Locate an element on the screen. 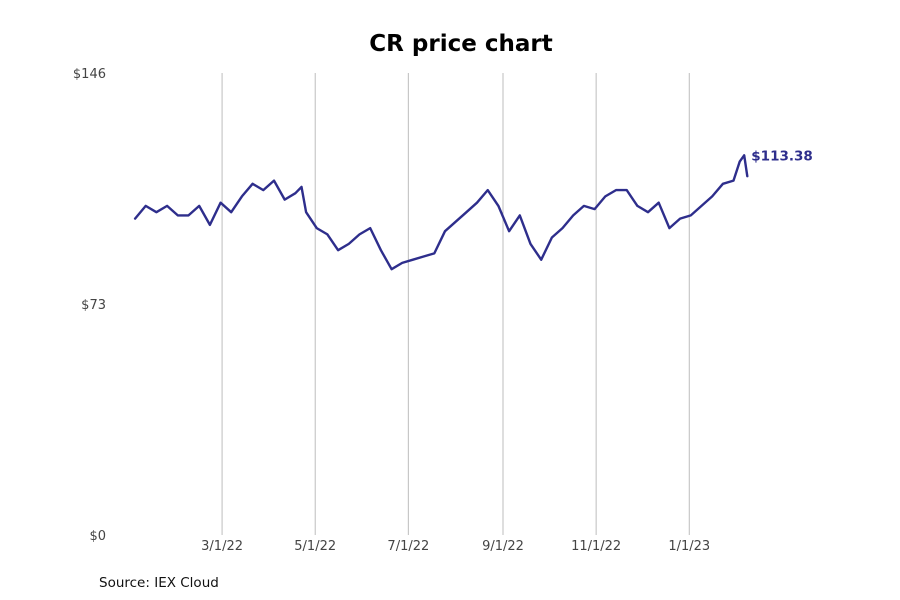 The height and width of the screenshot is (600, 900). x-tick-label: 5/1/22 is located at coordinates (315, 546).